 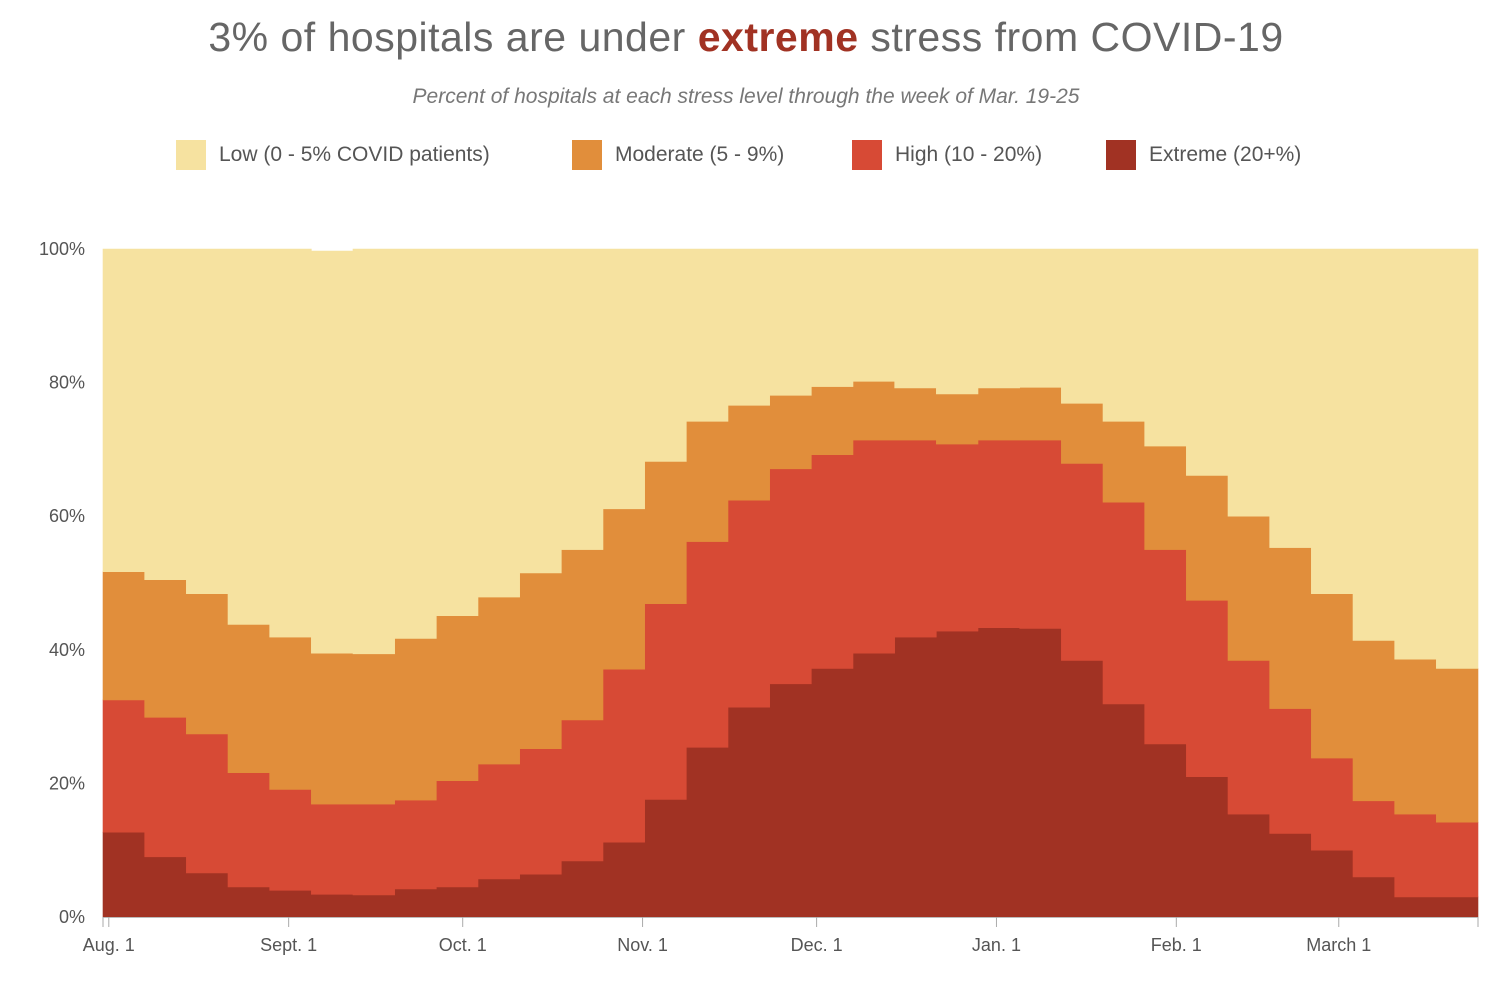 I want to click on legend-swatch-moderate, so click(x=587, y=155).